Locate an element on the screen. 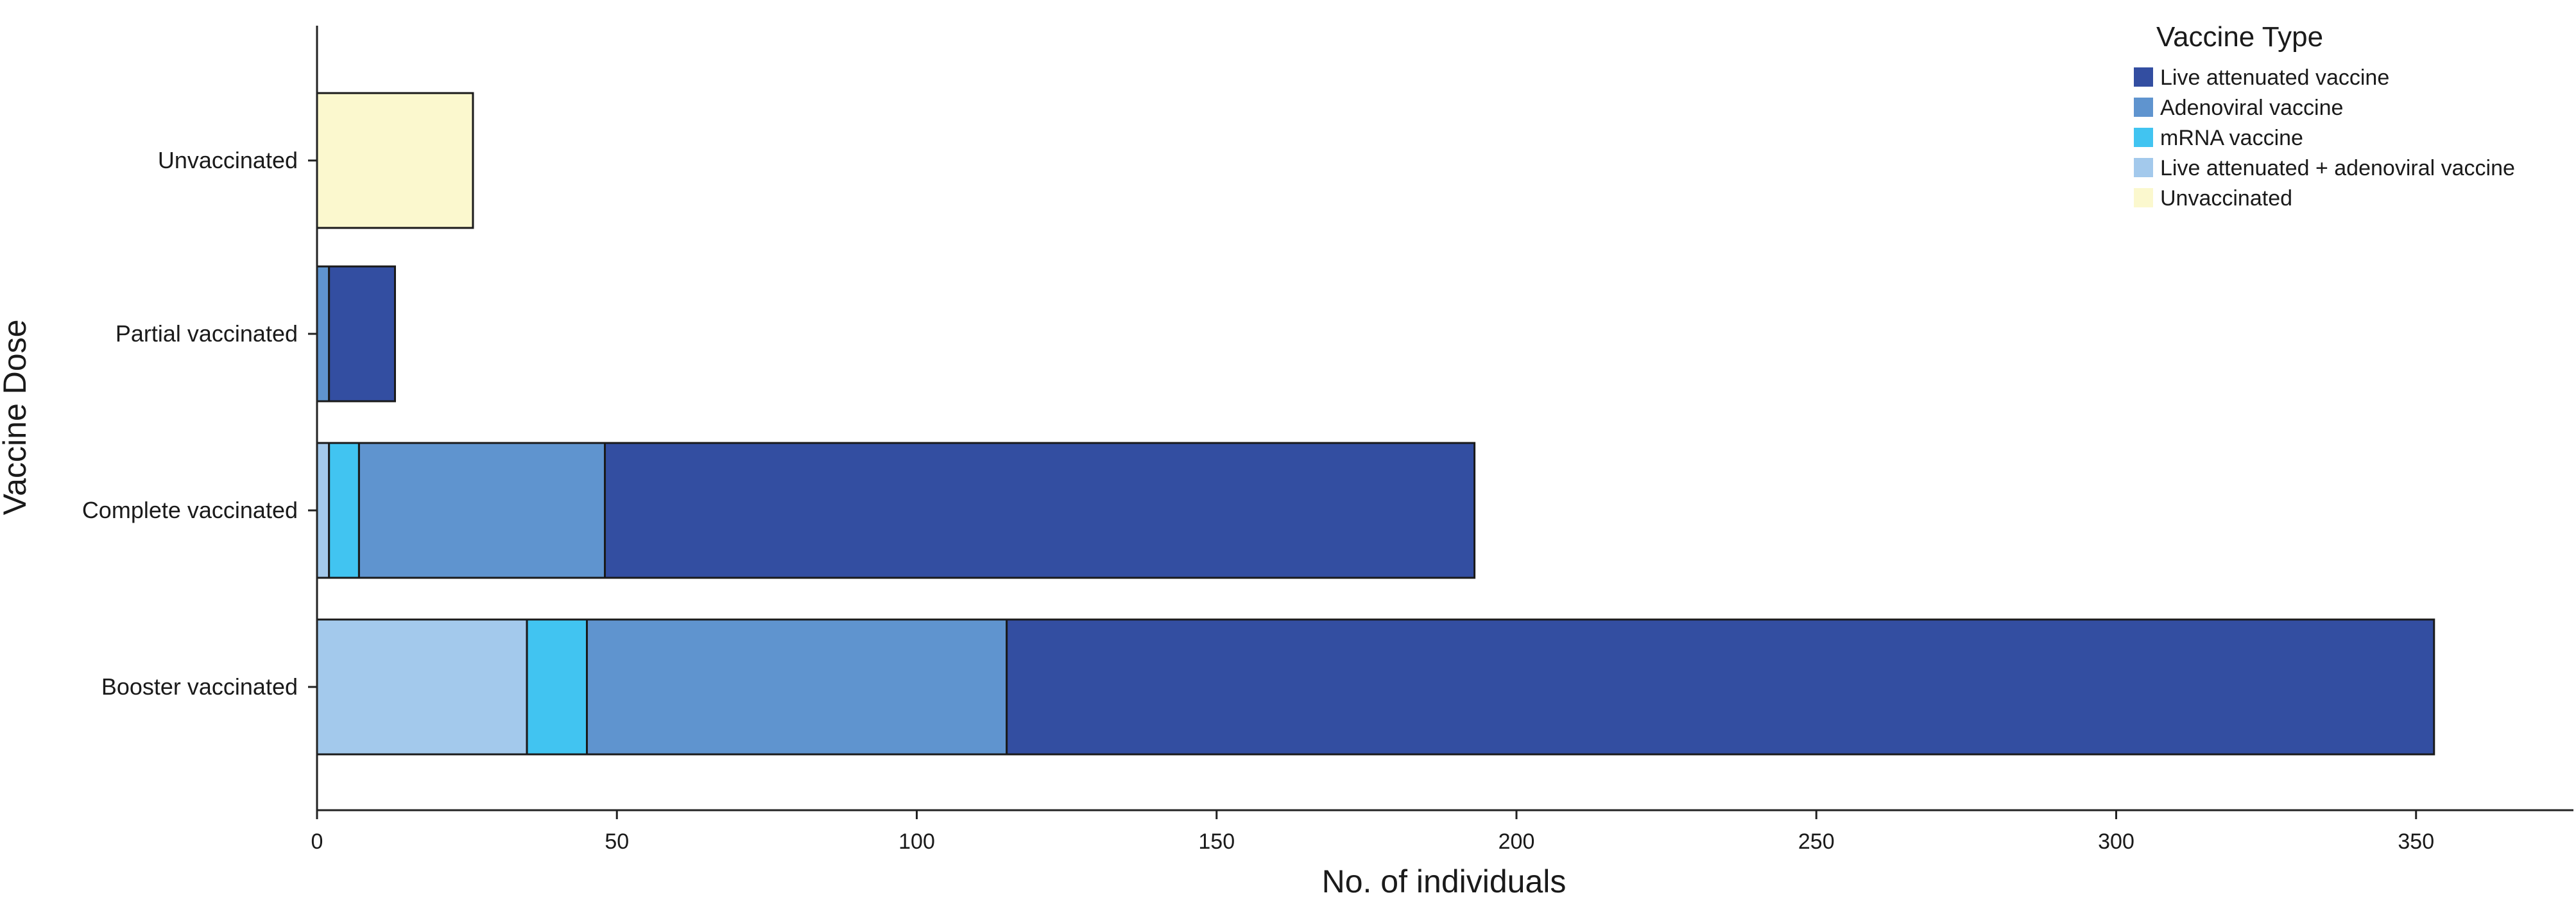 The image size is (2576, 902). x-tick-label: 50 is located at coordinates (617, 841).